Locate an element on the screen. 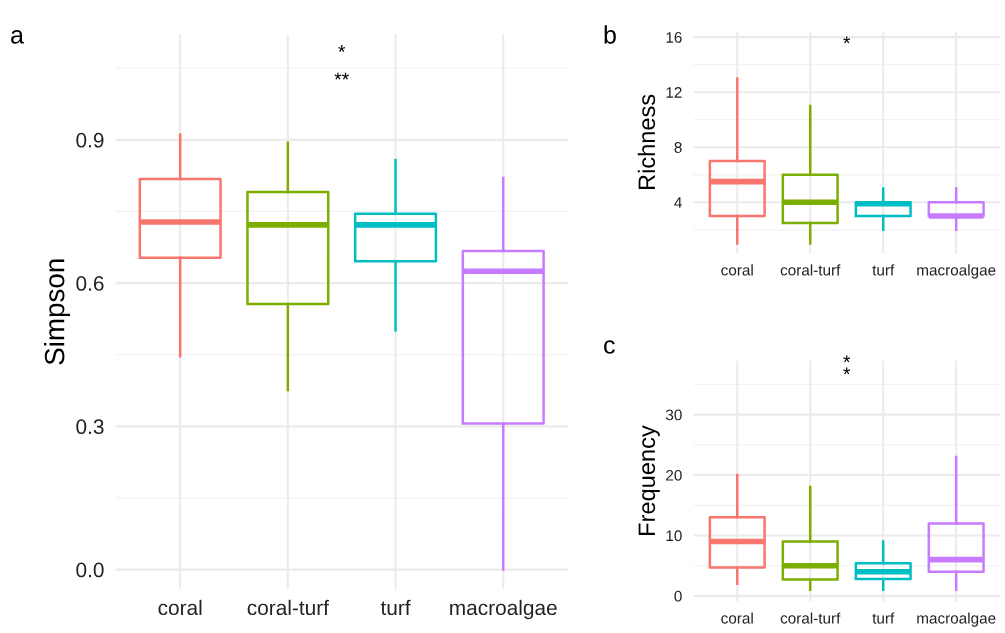 The image size is (1005, 633). y-tick-label: 30 is located at coordinates (673, 415).